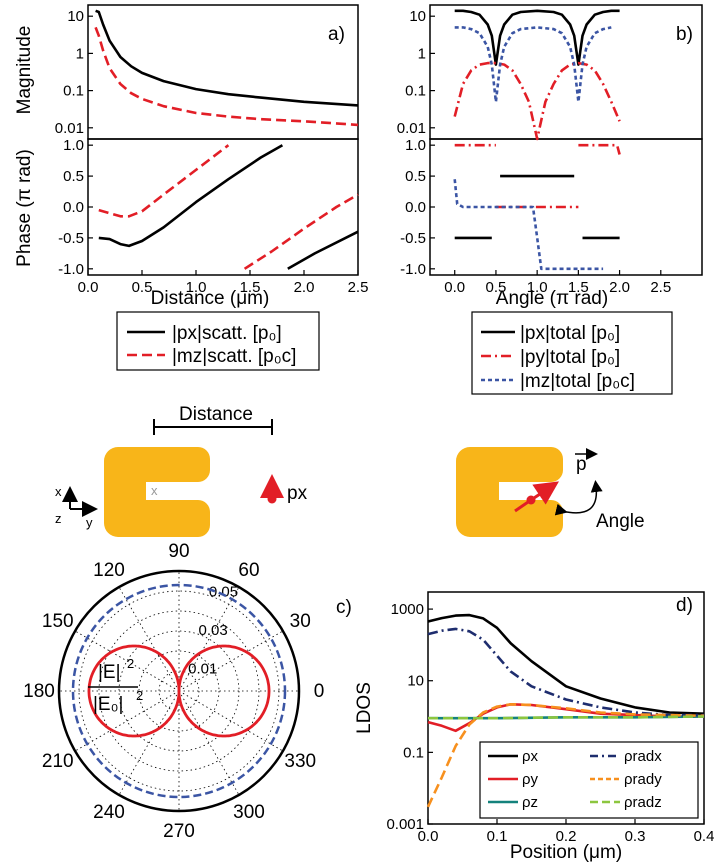  What do you see at coordinates (154, 490) in the screenshot?
I see `origin-mark: x` at bounding box center [154, 490].